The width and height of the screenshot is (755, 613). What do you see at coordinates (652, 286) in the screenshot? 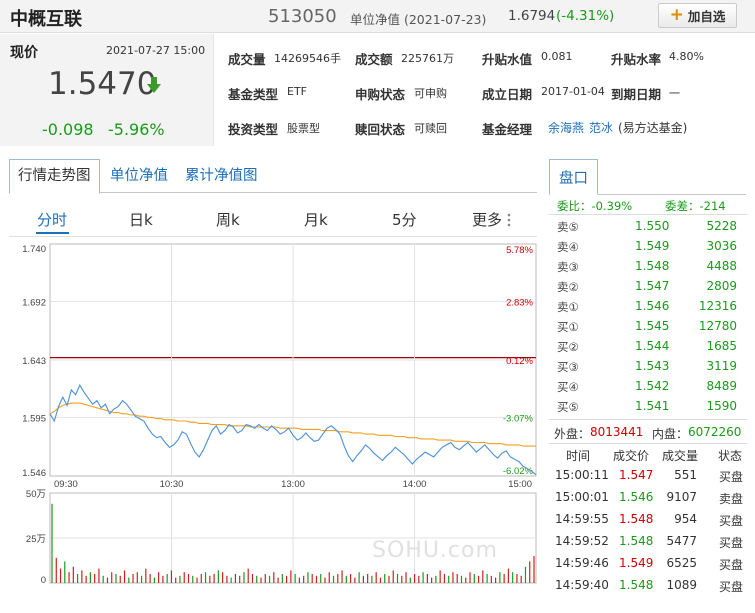
I see `order-price: 1.547` at bounding box center [652, 286].